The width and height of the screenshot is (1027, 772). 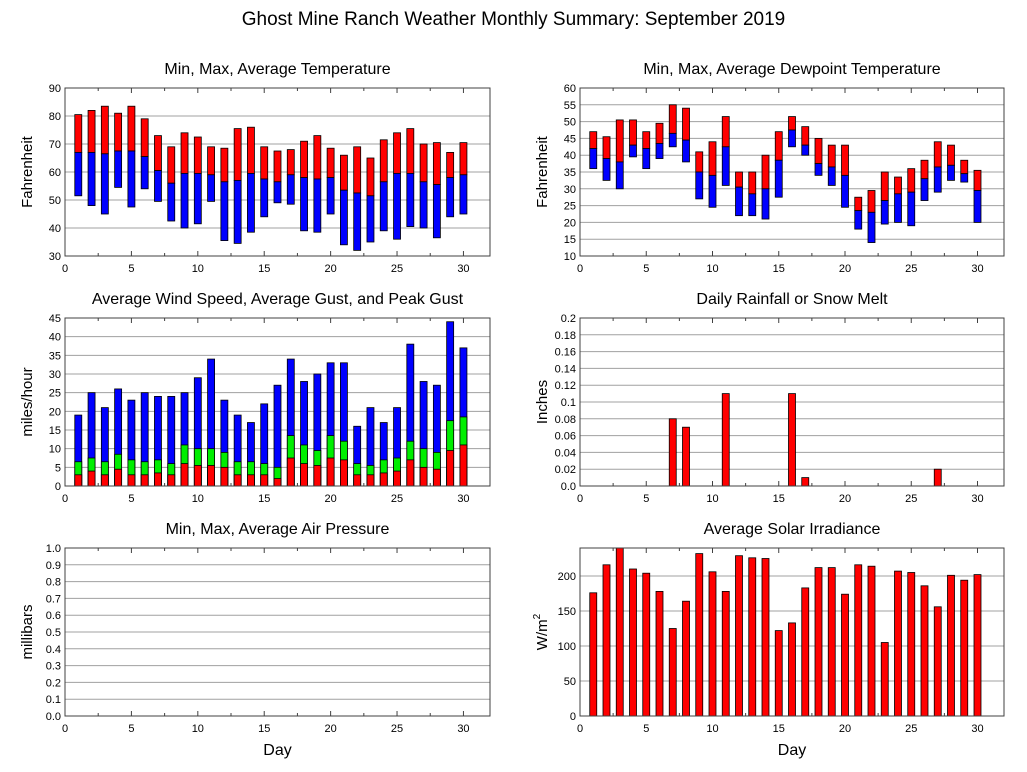 What do you see at coordinates (55, 338) in the screenshot?
I see `y-tick-label: 40` at bounding box center [55, 338].